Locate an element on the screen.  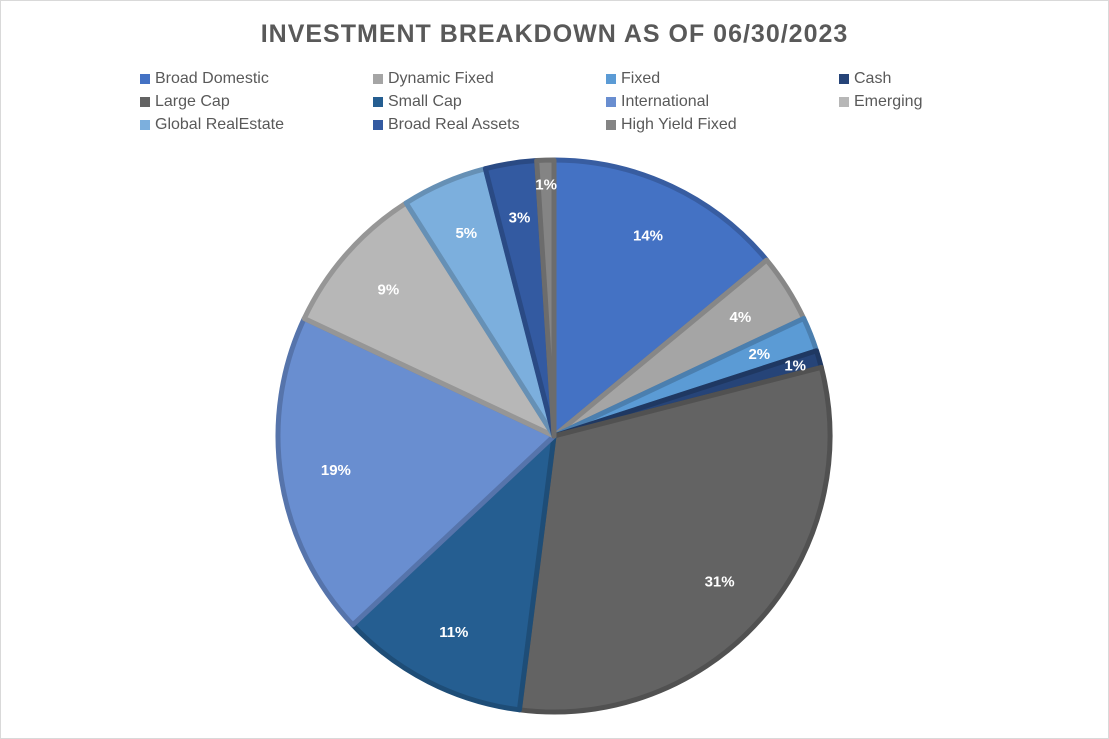
legend-label: Fixed is located at coordinates (641, 78).